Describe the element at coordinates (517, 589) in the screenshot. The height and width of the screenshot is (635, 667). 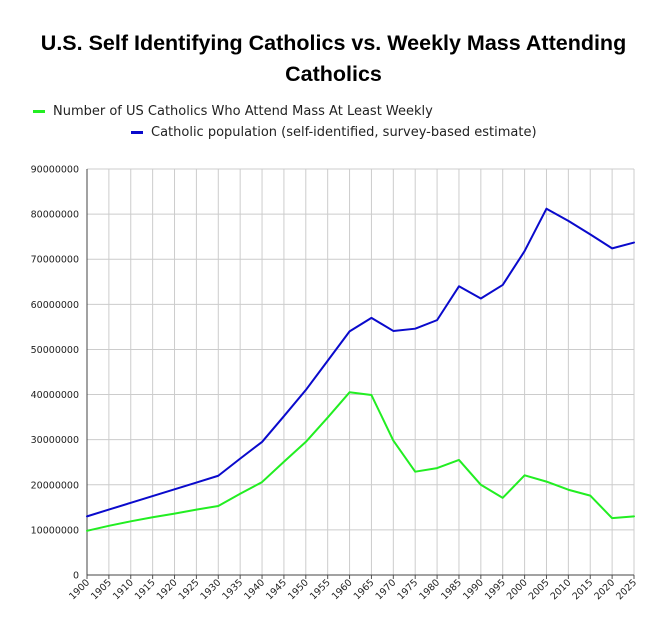
I see `x-tick-label: 2000` at that location.